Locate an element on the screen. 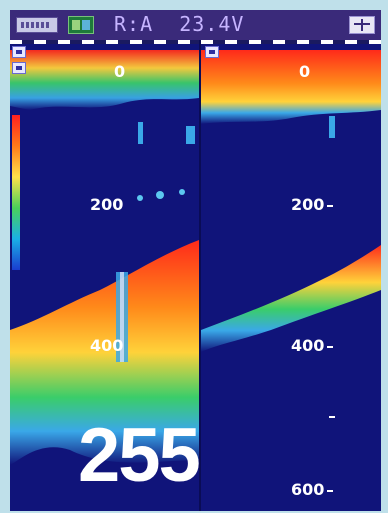  left-zero-line is located at coordinates (104, 42).